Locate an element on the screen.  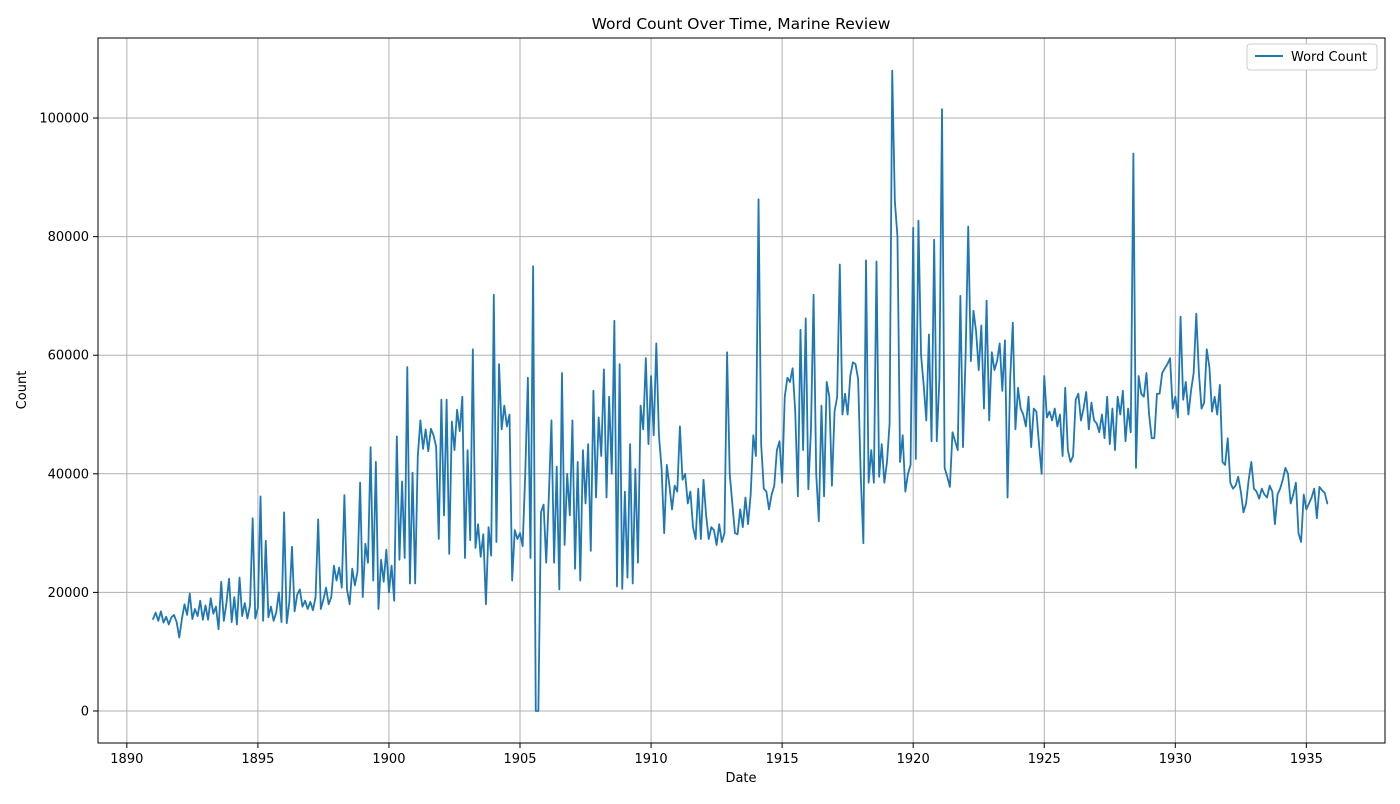
x-tick-label: 1920 is located at coordinates (913, 759).